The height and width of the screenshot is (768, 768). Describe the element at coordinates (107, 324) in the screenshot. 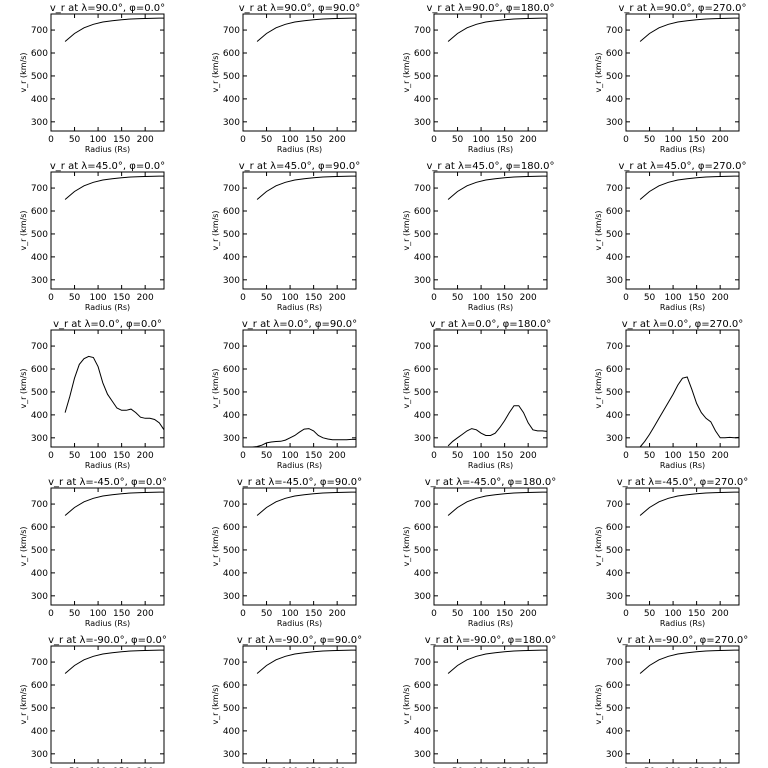

I see `chart-title: v_r at λ=0.0°, φ=0.0°` at that location.